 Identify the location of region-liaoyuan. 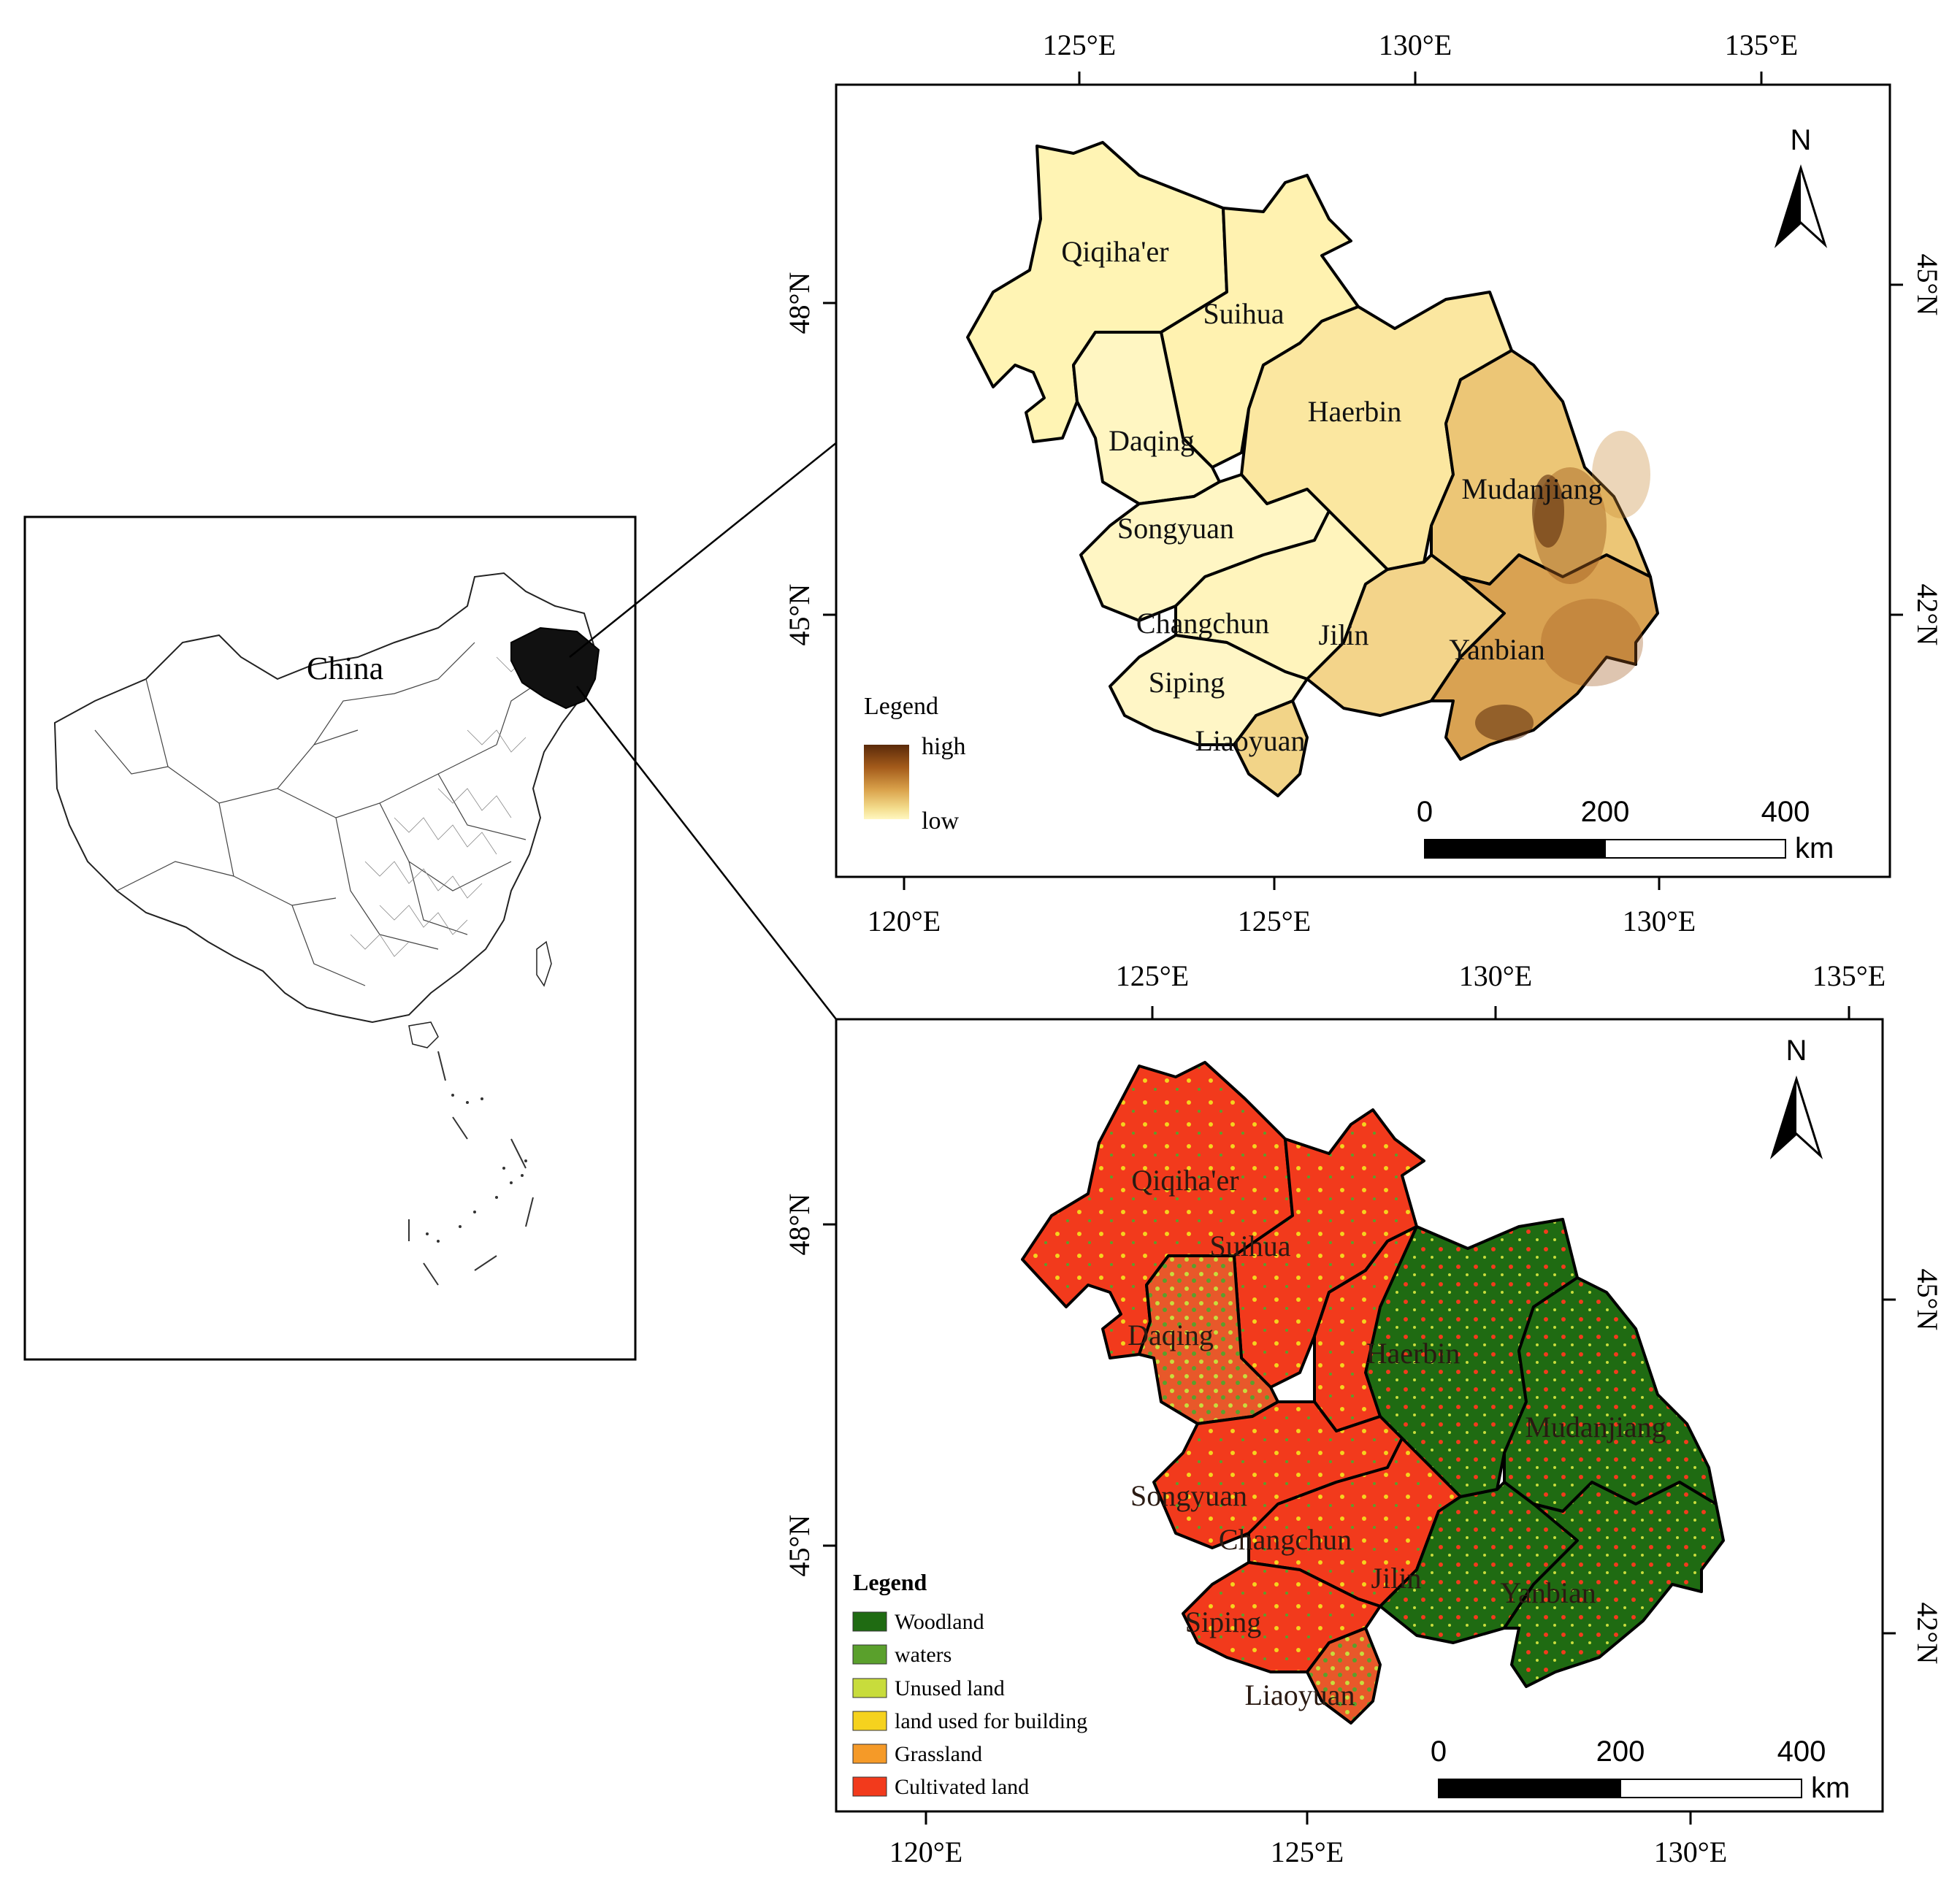
(1271, 748).